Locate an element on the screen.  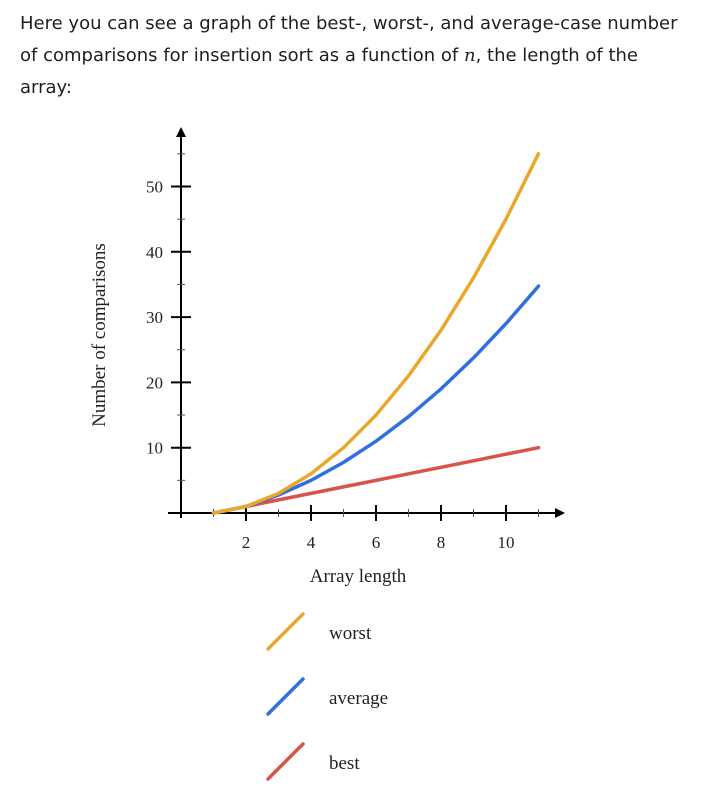
legend-swatch-average is located at coordinates (285, 696).